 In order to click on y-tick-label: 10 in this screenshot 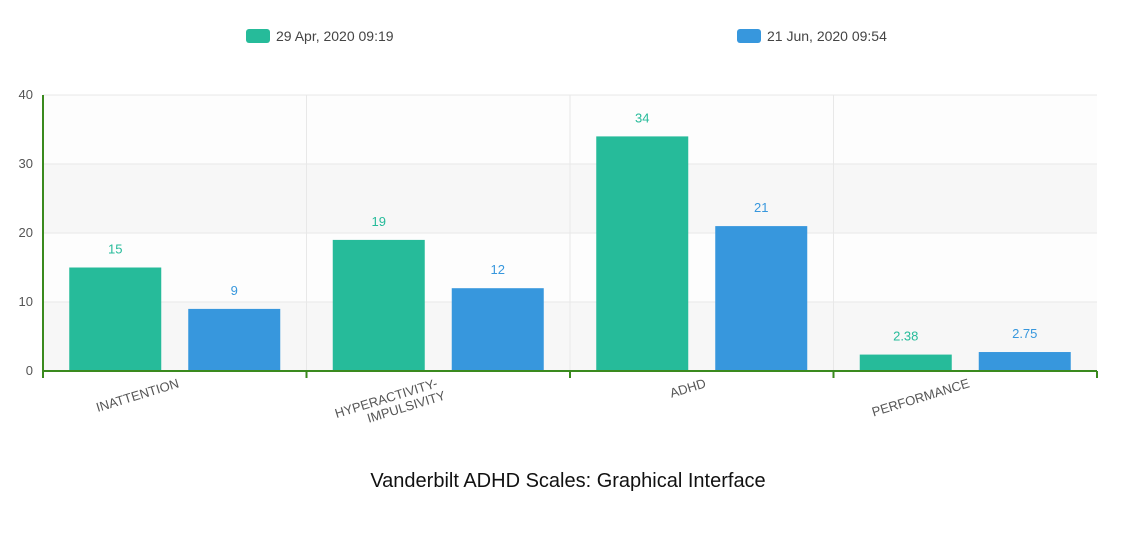, I will do `click(26, 301)`.